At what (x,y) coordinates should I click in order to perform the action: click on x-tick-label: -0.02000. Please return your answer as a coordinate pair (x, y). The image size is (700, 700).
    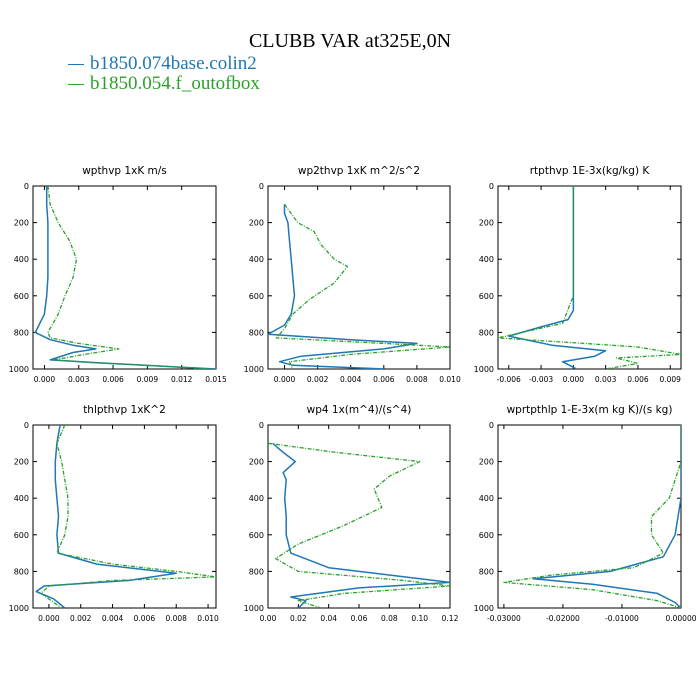
    Looking at the image, I should click on (563, 618).